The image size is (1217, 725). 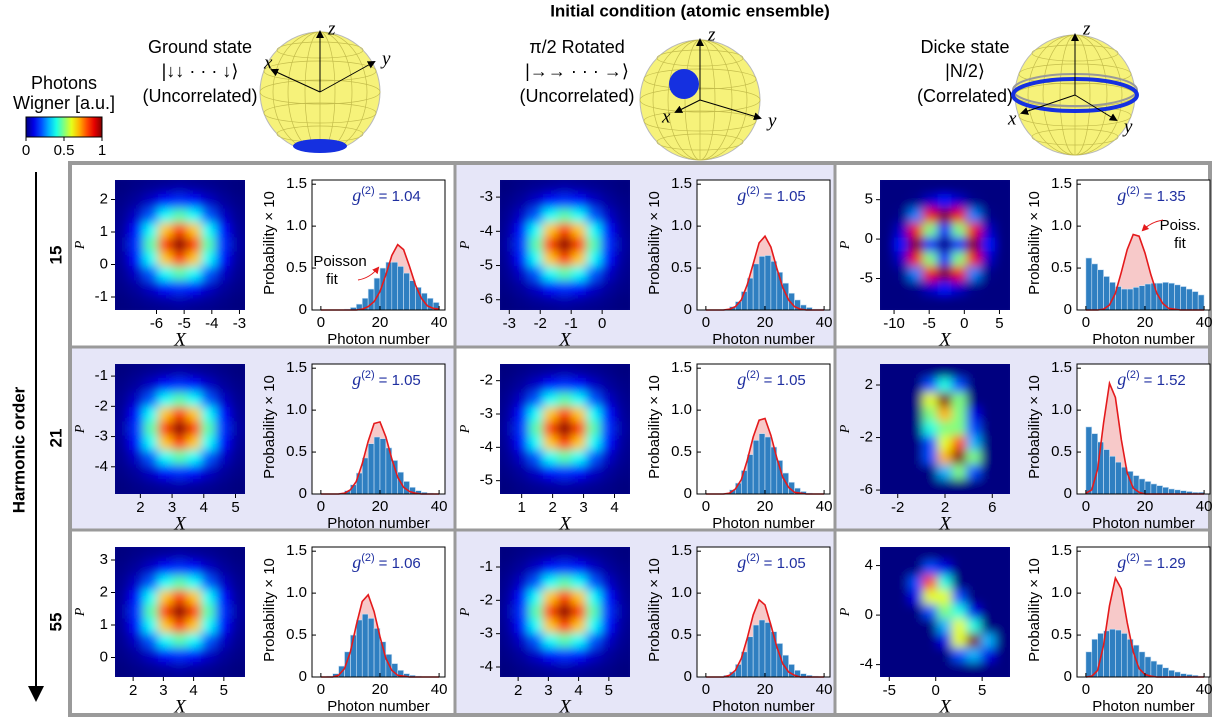 I want to click on x-axis-label: X, so click(x=565, y=523).